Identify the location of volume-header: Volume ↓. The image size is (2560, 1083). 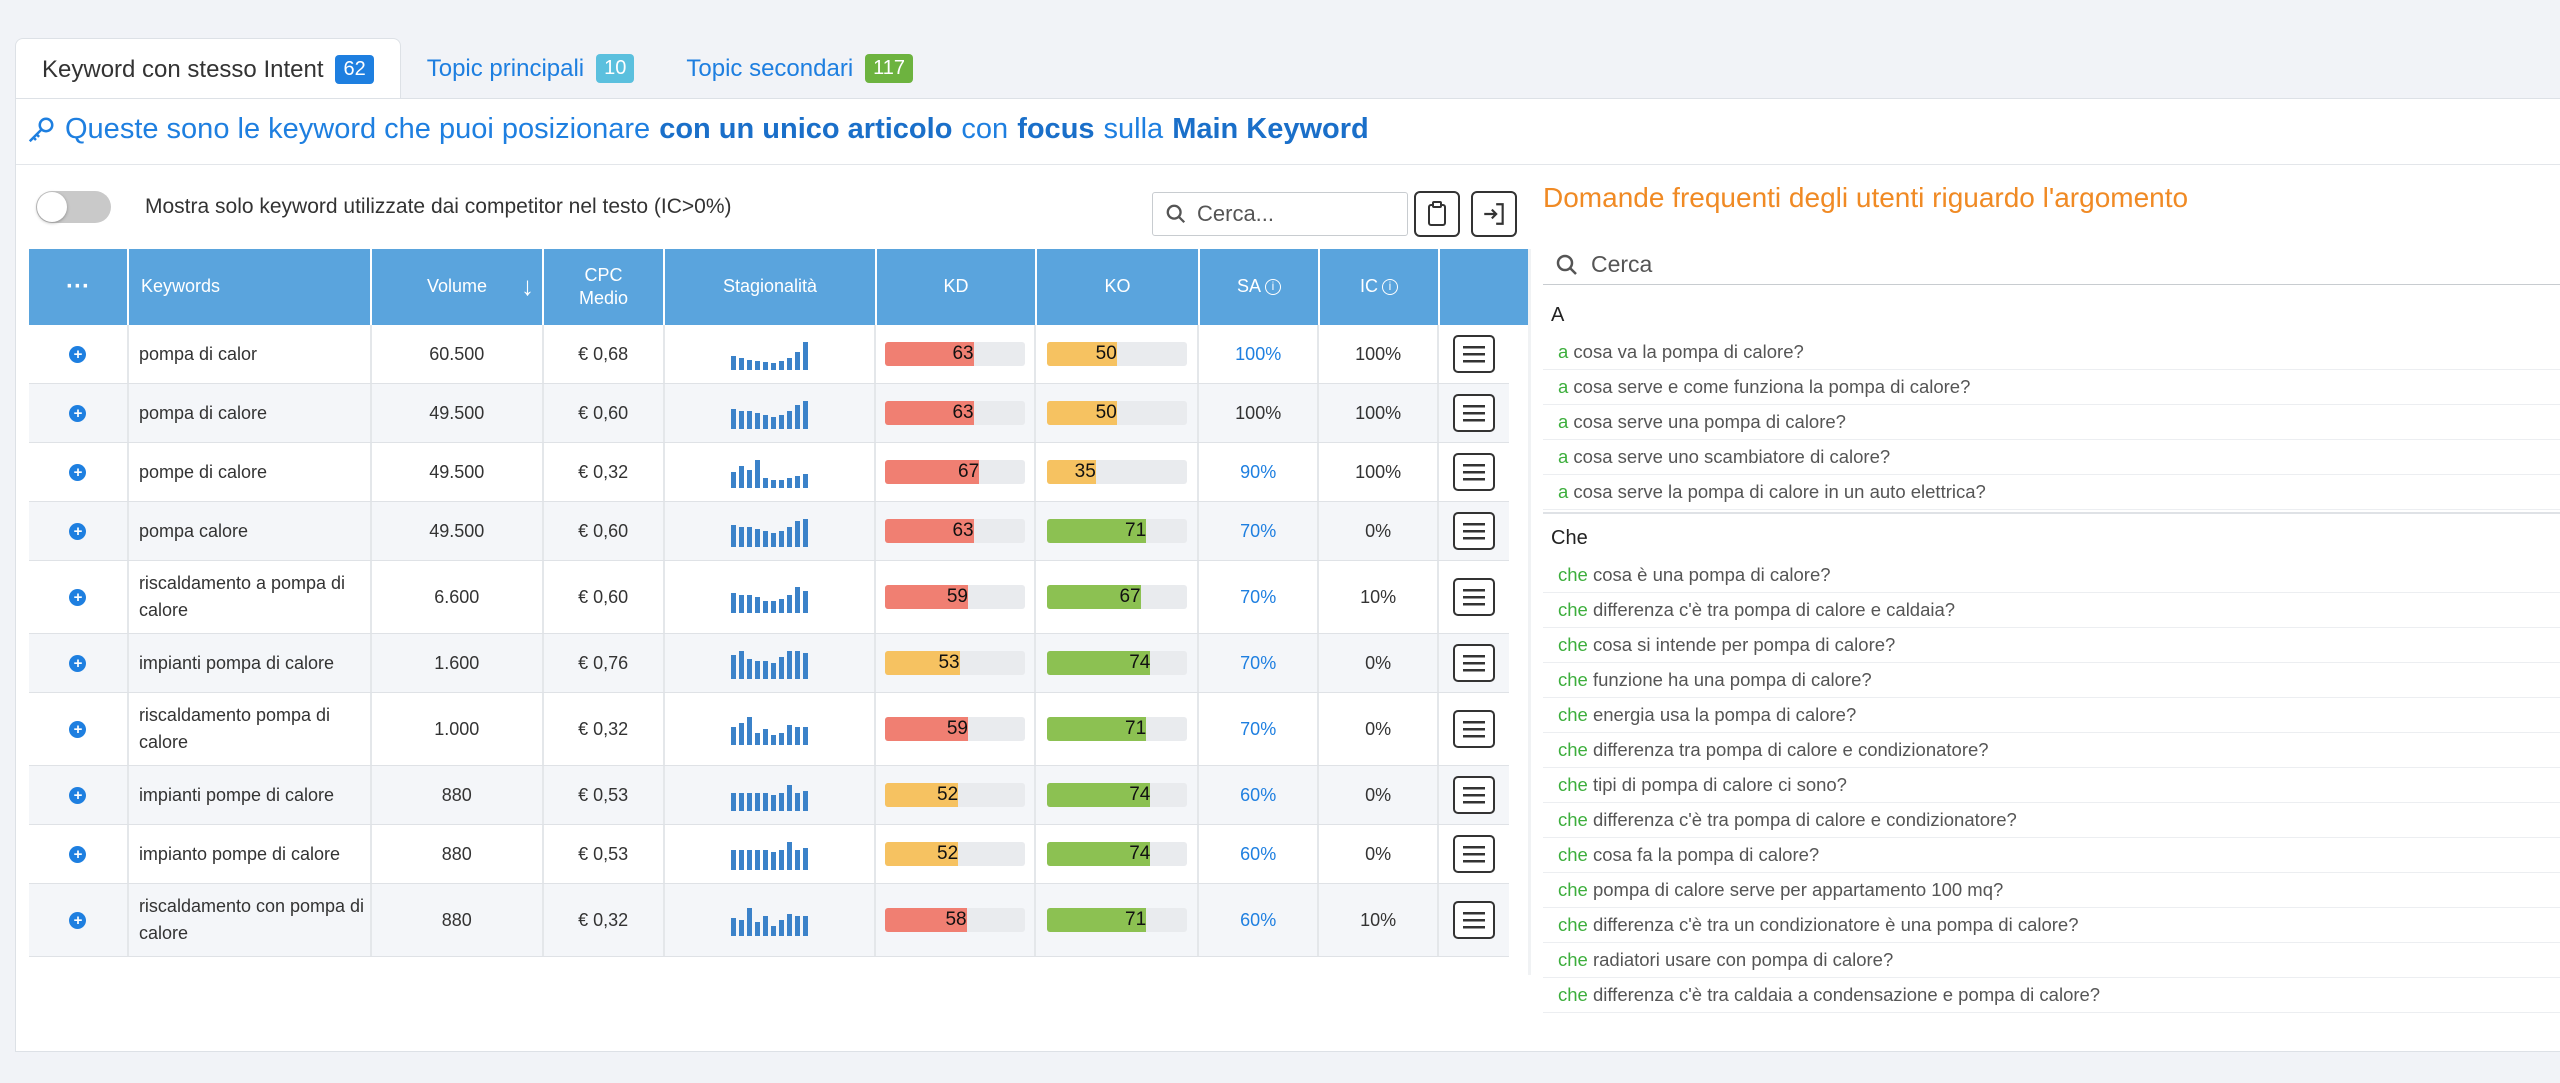
(458, 287).